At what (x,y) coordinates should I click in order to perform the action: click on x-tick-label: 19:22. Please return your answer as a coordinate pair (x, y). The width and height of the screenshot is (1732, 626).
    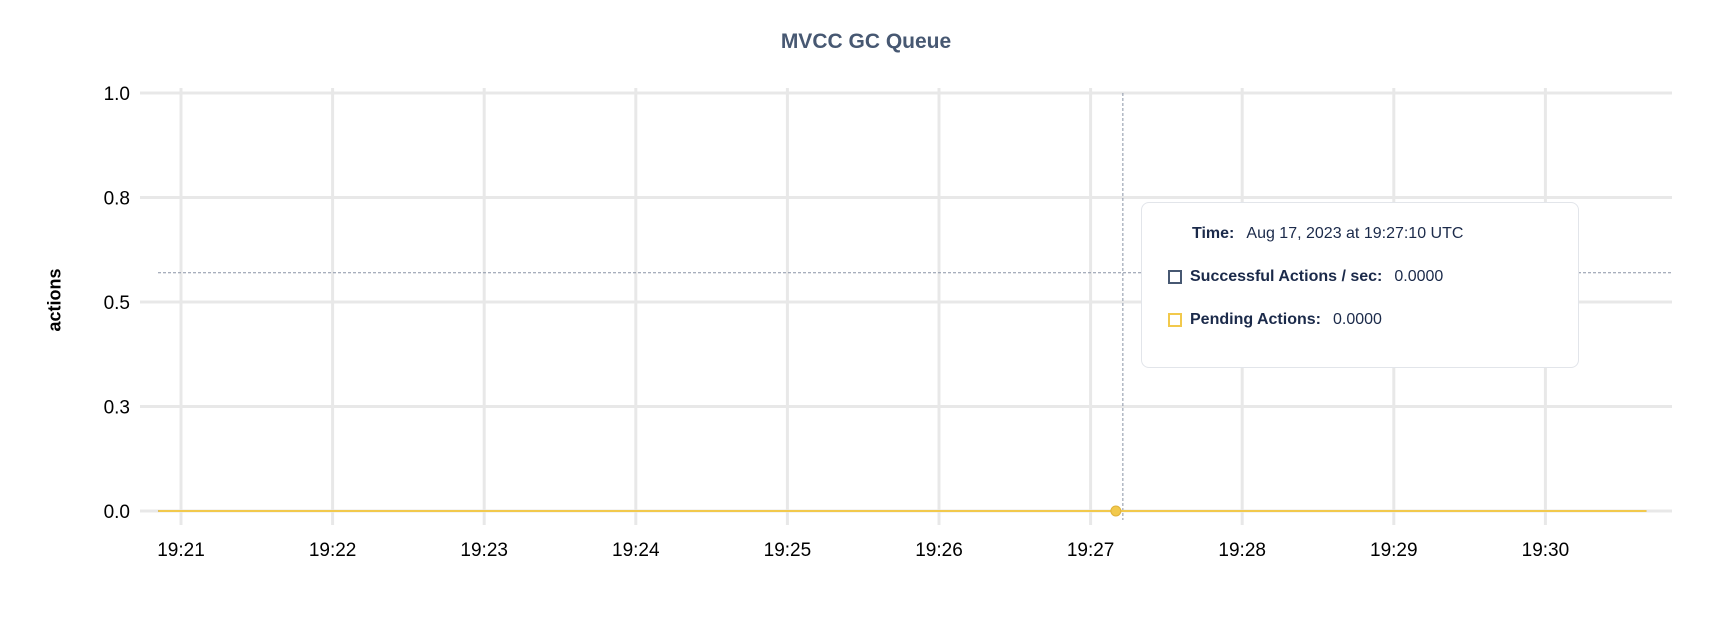
    Looking at the image, I should click on (333, 550).